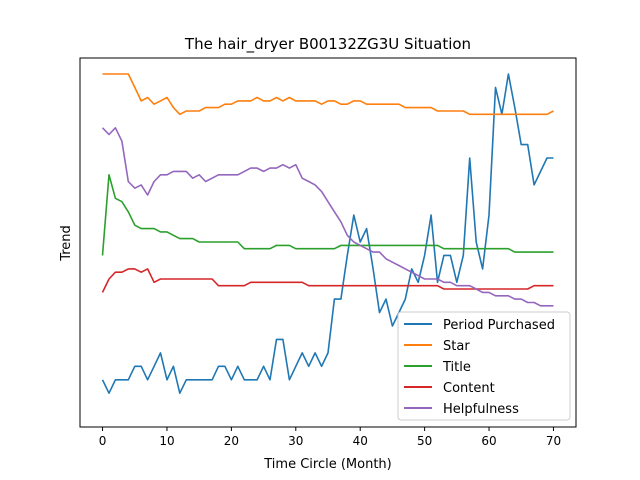 This screenshot has width=640, height=480. Describe the element at coordinates (469, 388) in the screenshot. I see `legend-label-3: Content` at that location.